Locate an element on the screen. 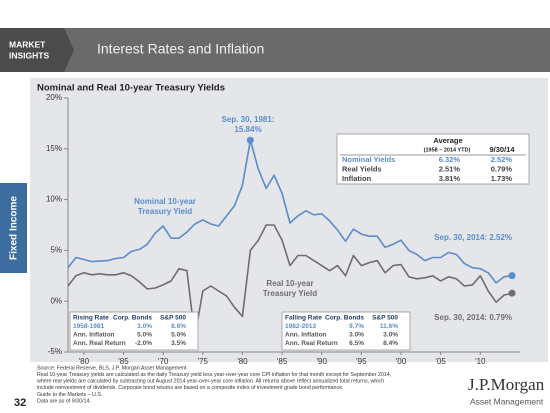 This screenshot has width=550, height=413. header-badge is located at coordinates (37, 50).